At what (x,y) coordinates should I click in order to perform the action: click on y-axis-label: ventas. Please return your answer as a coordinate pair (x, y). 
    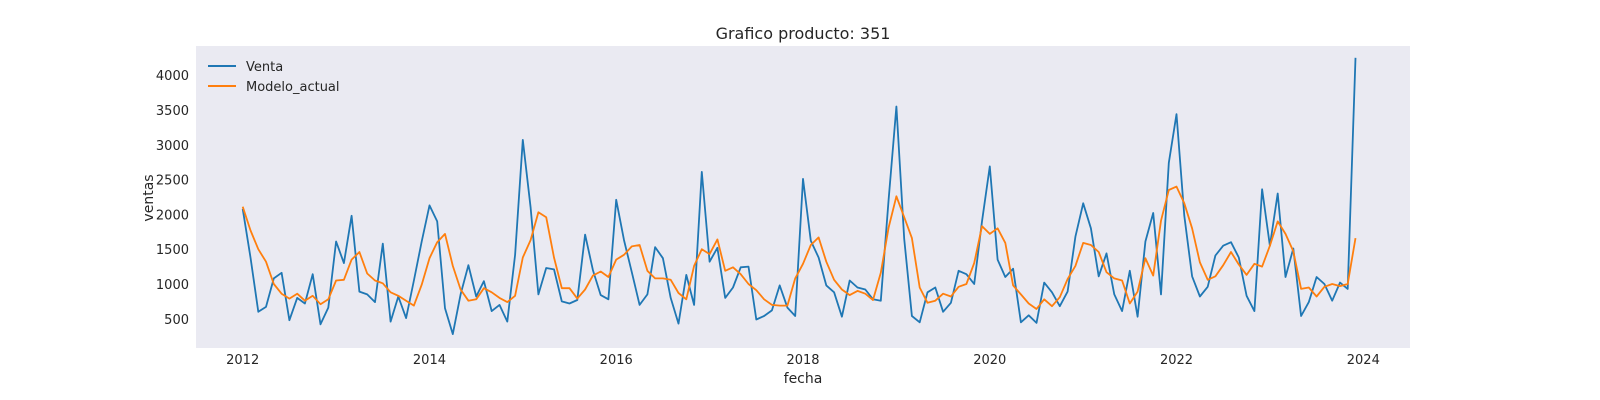
    Looking at the image, I should click on (149, 197).